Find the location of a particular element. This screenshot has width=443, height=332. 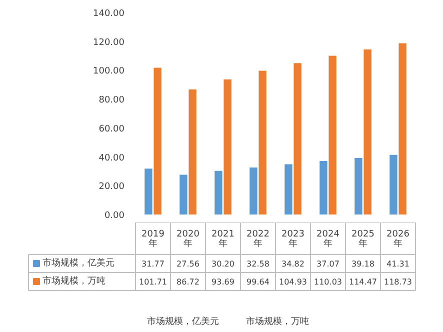

data-label: 99.64 is located at coordinates (258, 282).